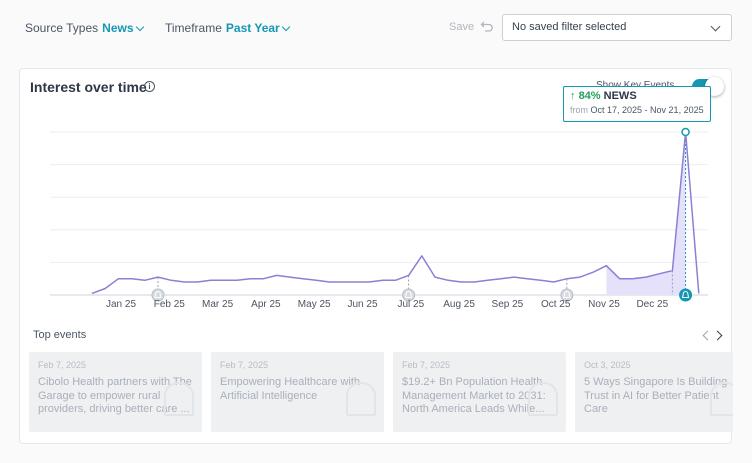 The width and height of the screenshot is (752, 463). I want to click on source-types-value: News, so click(118, 28).